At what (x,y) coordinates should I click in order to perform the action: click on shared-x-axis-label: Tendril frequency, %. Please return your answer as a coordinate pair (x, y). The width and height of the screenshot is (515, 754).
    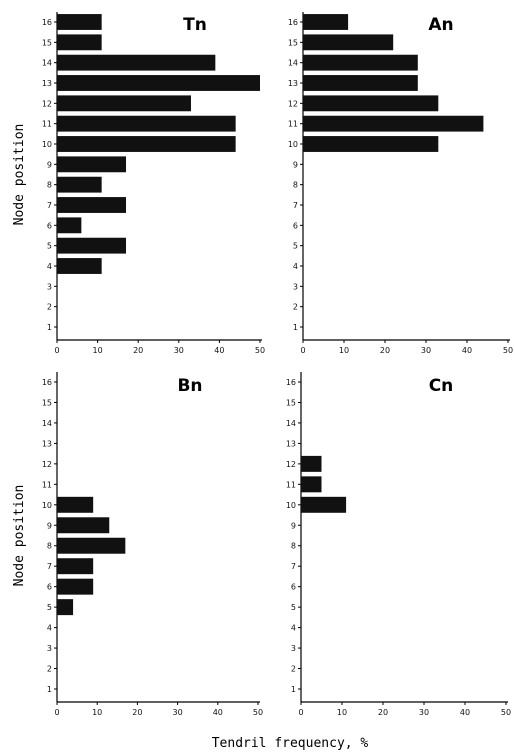
    Looking at the image, I should click on (290, 743).